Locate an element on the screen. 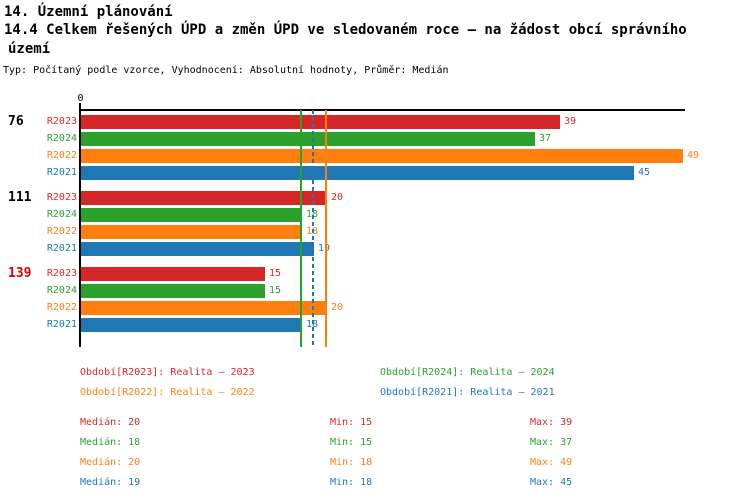 Image resolution: width=750 pixels, height=498 pixels. median-line-R2021 is located at coordinates (313, 228).